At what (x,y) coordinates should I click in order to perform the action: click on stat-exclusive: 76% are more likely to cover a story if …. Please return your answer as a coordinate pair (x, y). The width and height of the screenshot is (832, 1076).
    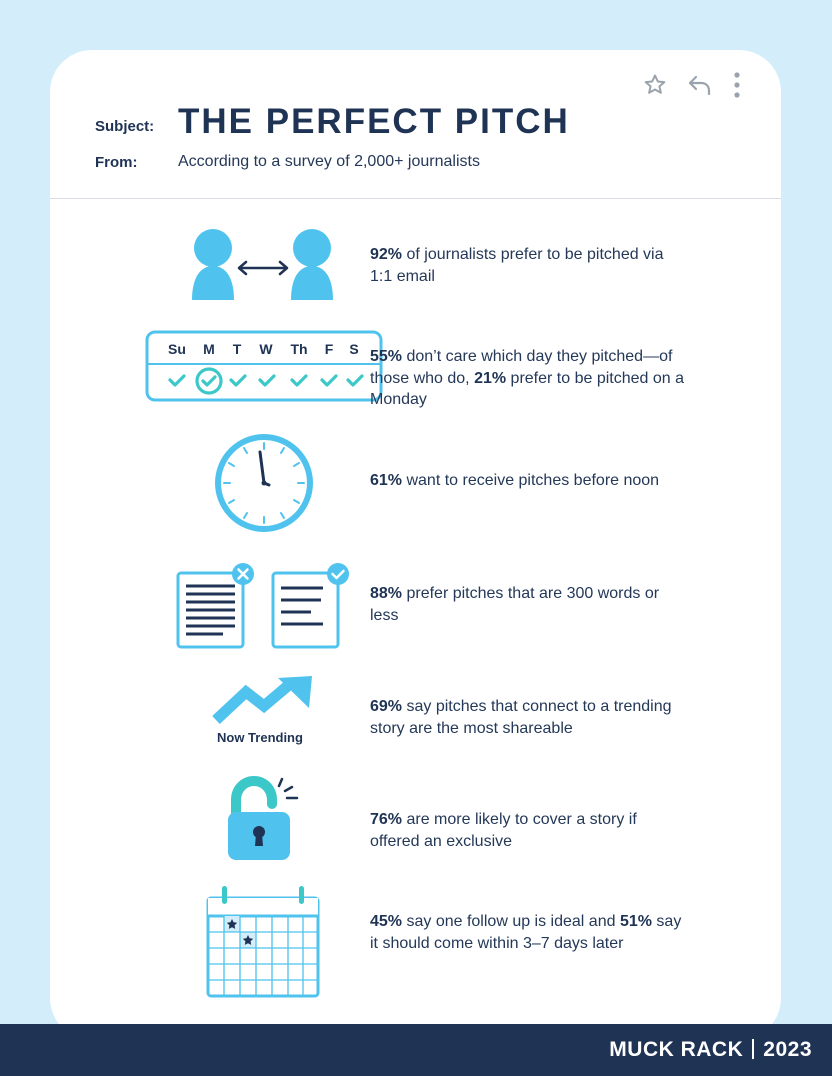
    Looking at the image, I should click on (503, 830).